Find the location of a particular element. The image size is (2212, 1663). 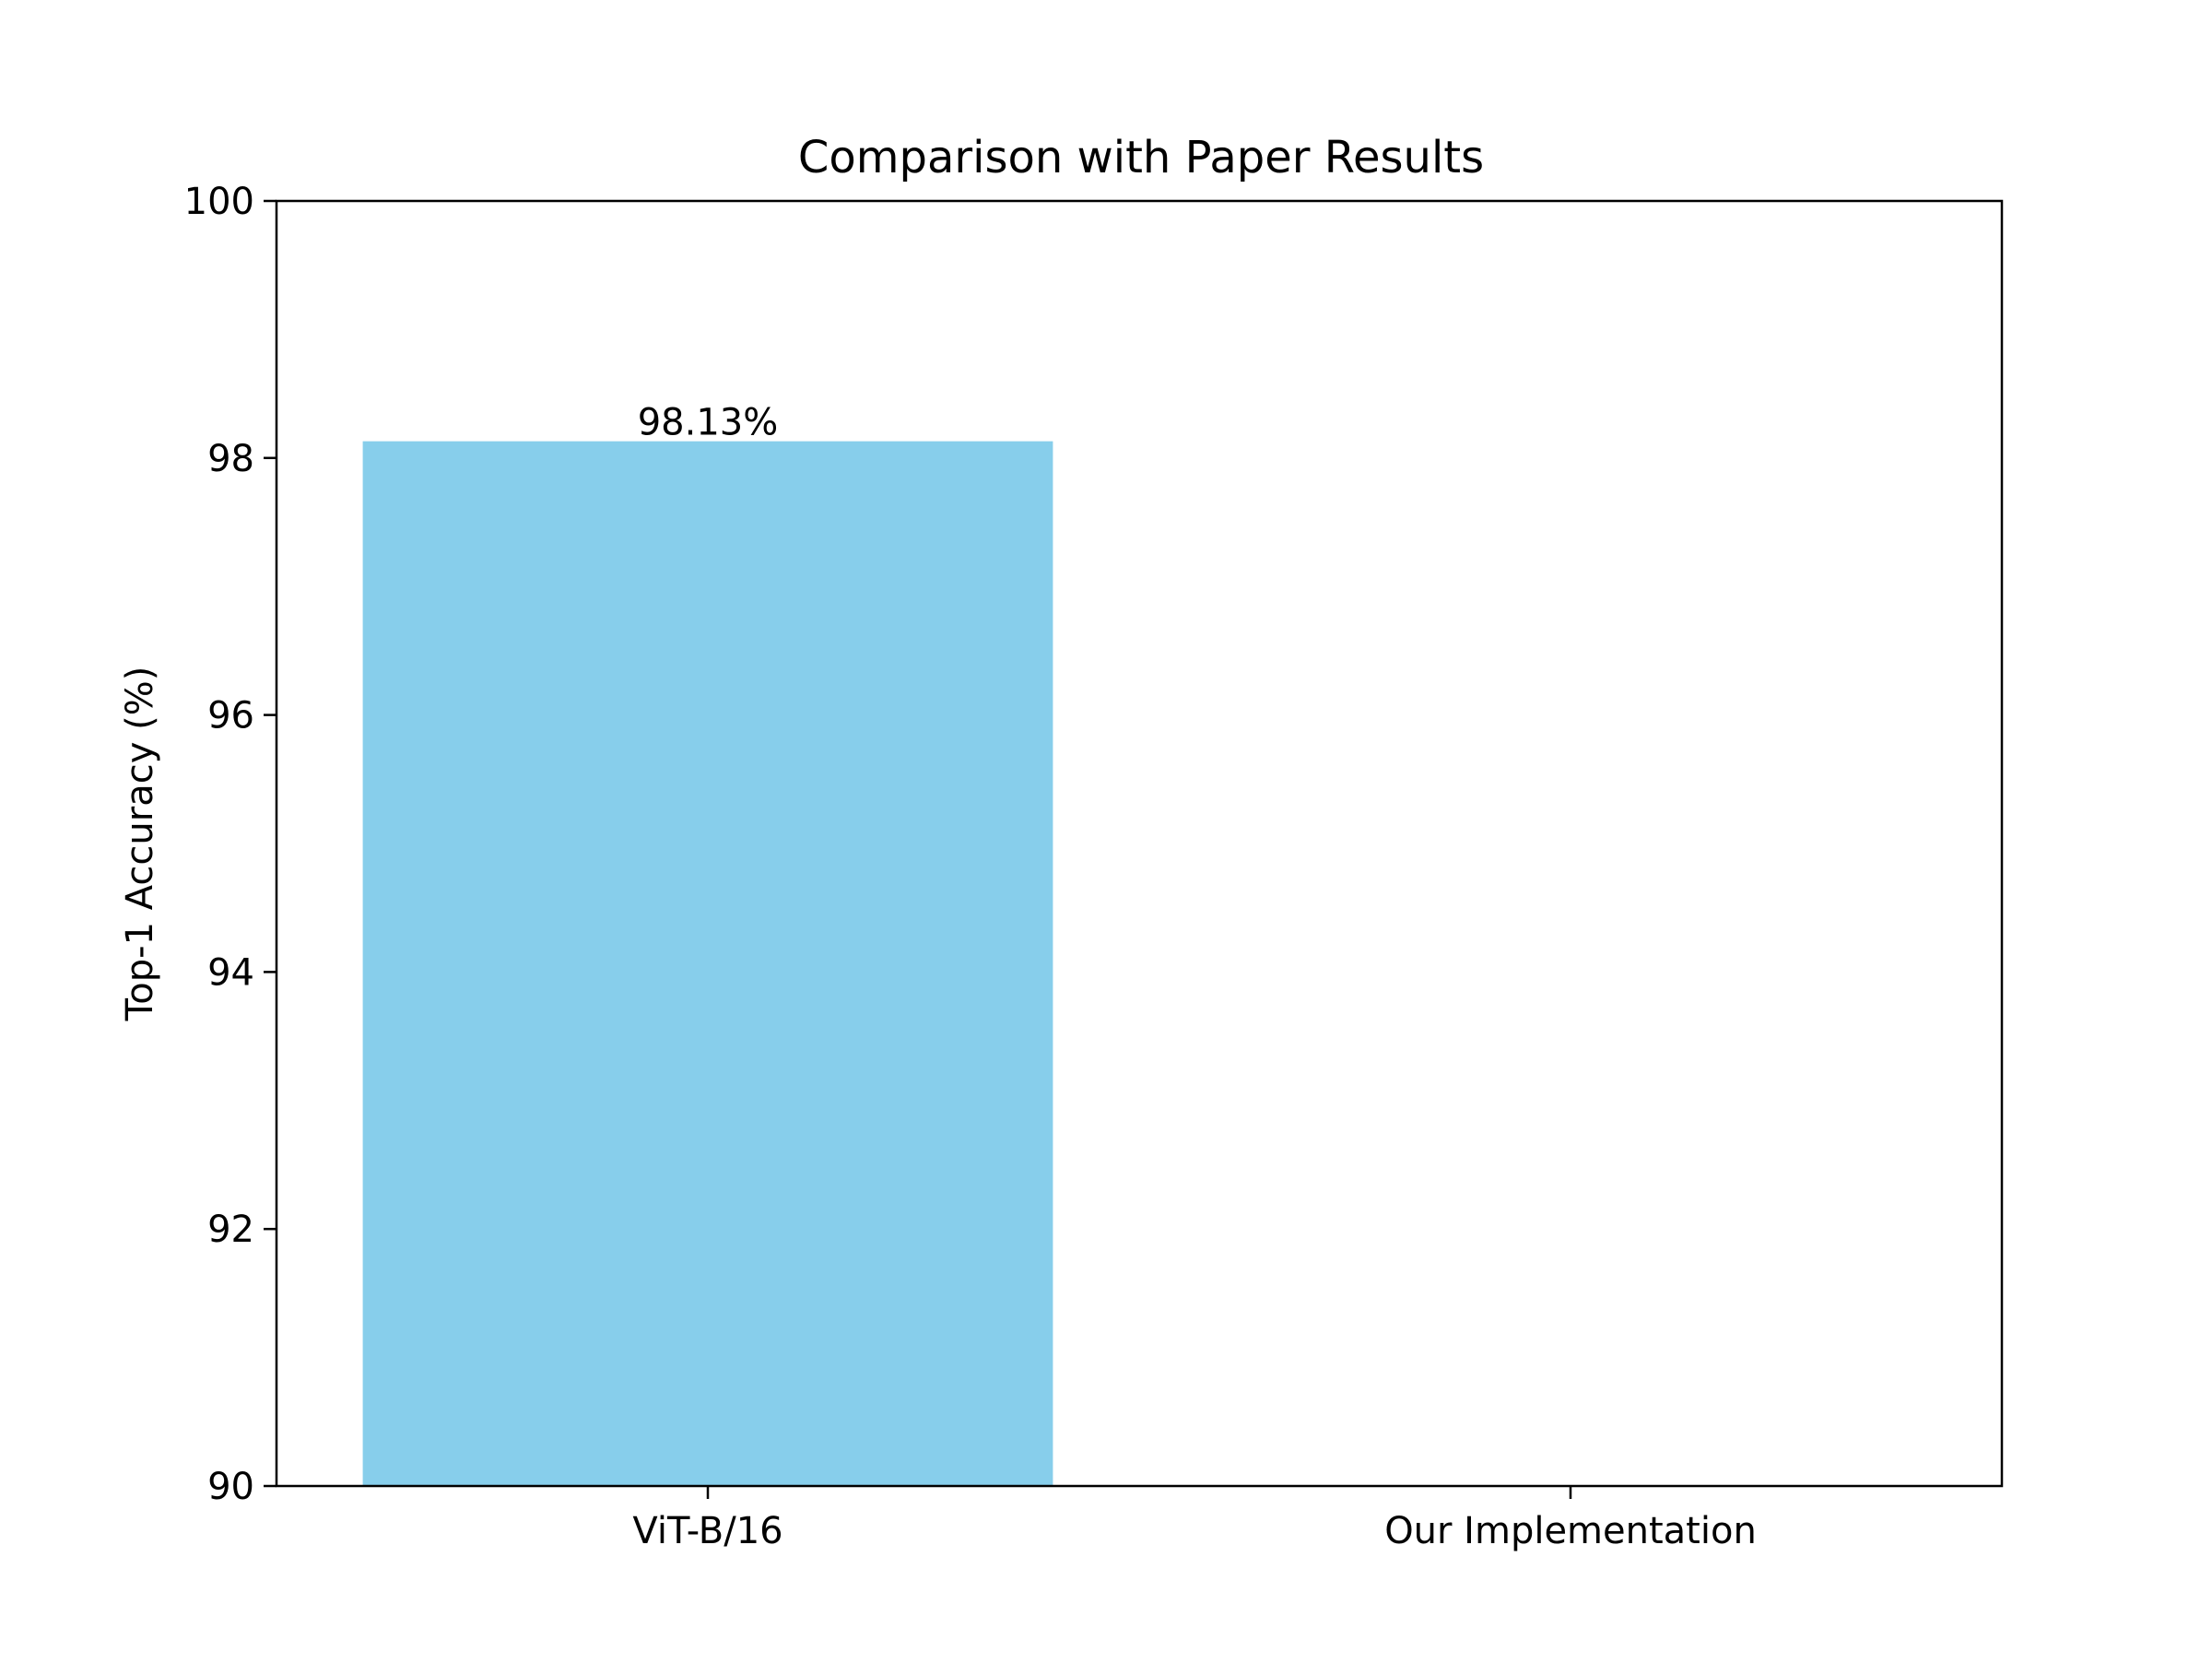

x-tick-label: Our Implementation is located at coordinates (1570, 1531).